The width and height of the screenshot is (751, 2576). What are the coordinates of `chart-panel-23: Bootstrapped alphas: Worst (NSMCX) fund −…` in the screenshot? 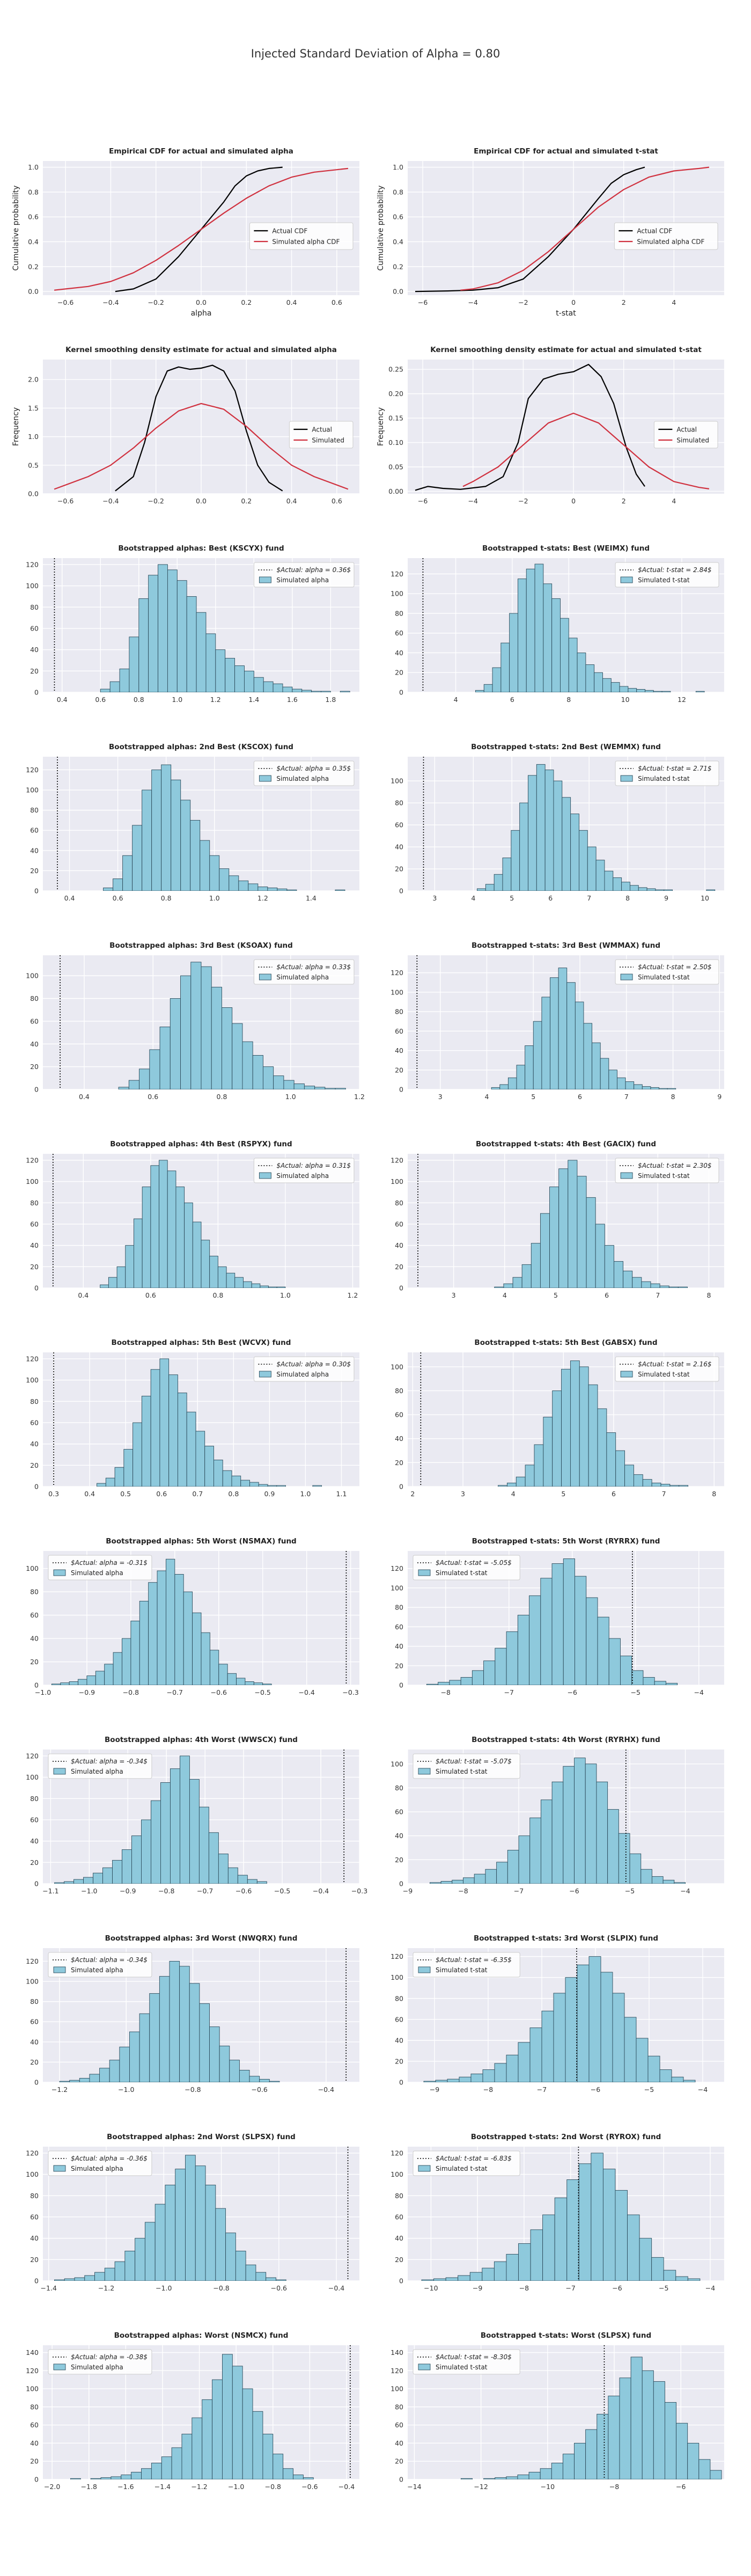 It's located at (192, 2411).